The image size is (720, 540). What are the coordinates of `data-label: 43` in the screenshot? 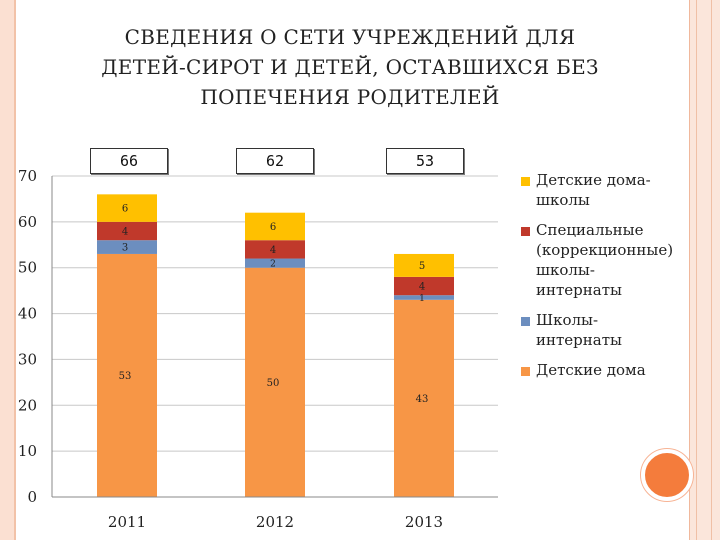 It's located at (422, 399).